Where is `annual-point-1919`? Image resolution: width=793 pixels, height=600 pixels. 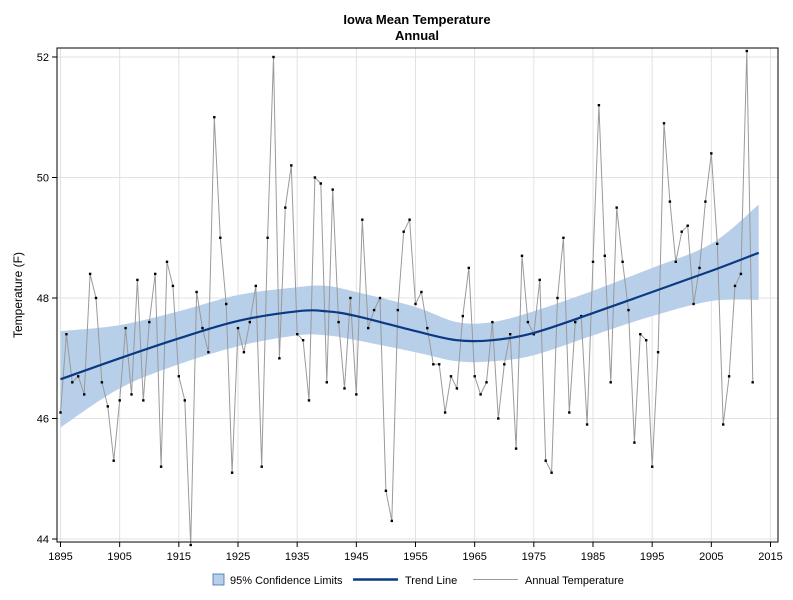
annual-point-1919 is located at coordinates (202, 328).